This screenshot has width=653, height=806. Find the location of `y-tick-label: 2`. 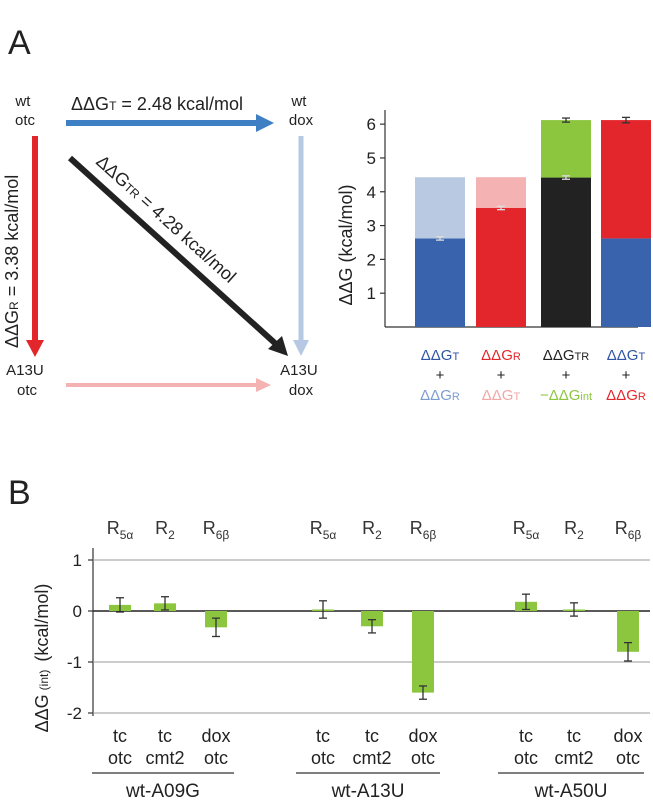

y-tick-label: 2 is located at coordinates (371, 259).